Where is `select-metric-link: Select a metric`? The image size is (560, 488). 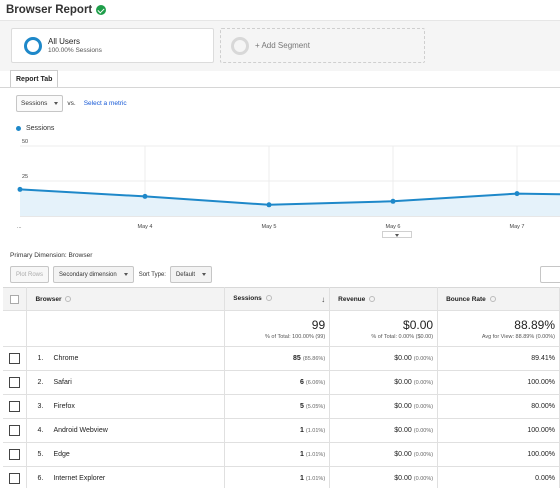 select-metric-link: Select a metric is located at coordinates (105, 103).